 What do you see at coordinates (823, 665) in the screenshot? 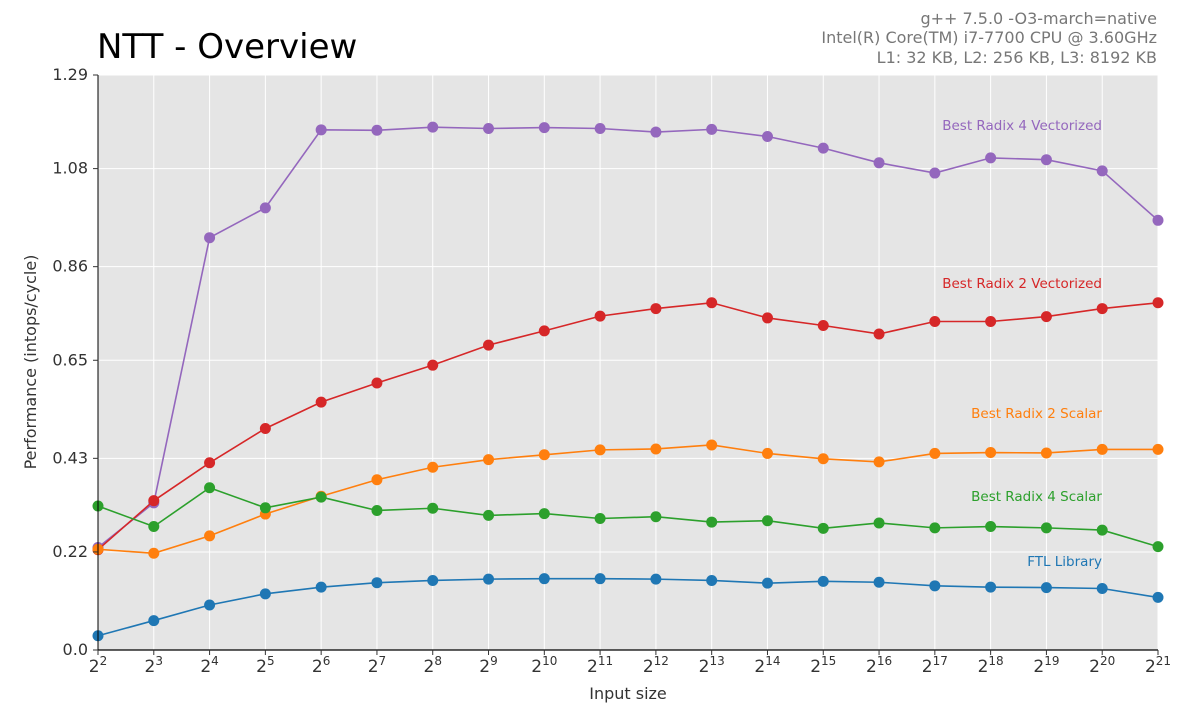
I see `x-tick-label: 215` at bounding box center [823, 665].